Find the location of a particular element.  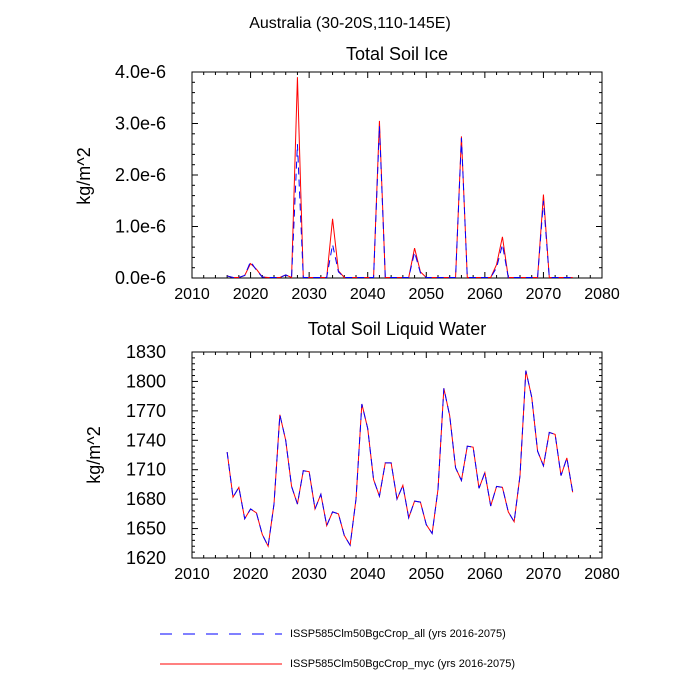

soil-ice-xtick-label: 2080 is located at coordinates (602, 294).